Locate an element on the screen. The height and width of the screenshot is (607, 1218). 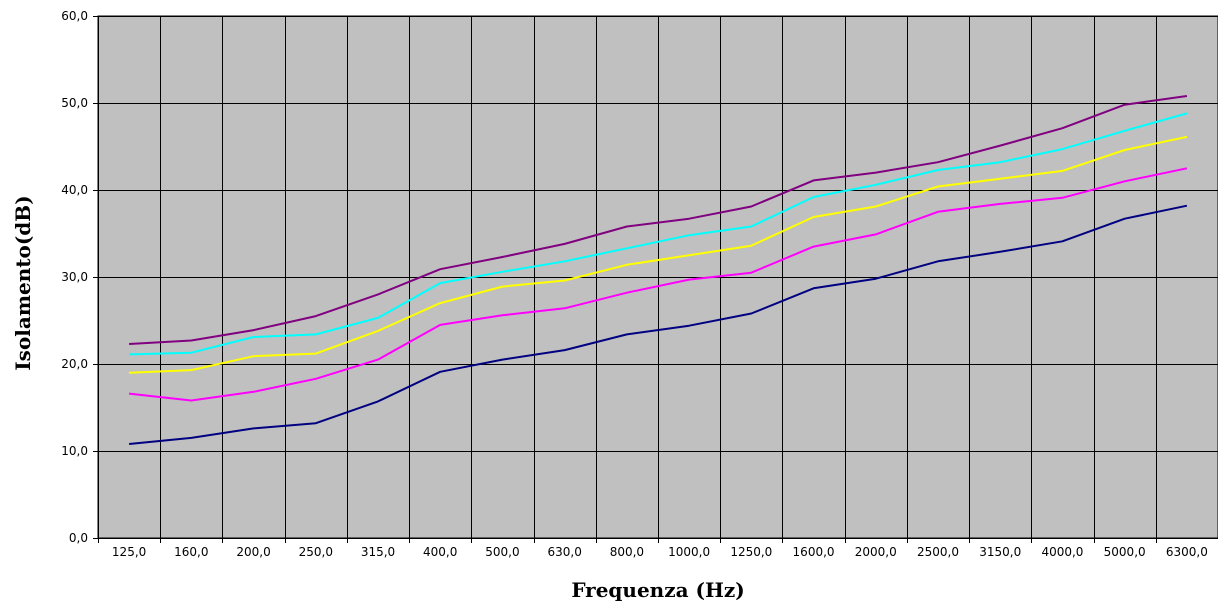
y-tick-label: 50,0 is located at coordinates (74, 103).